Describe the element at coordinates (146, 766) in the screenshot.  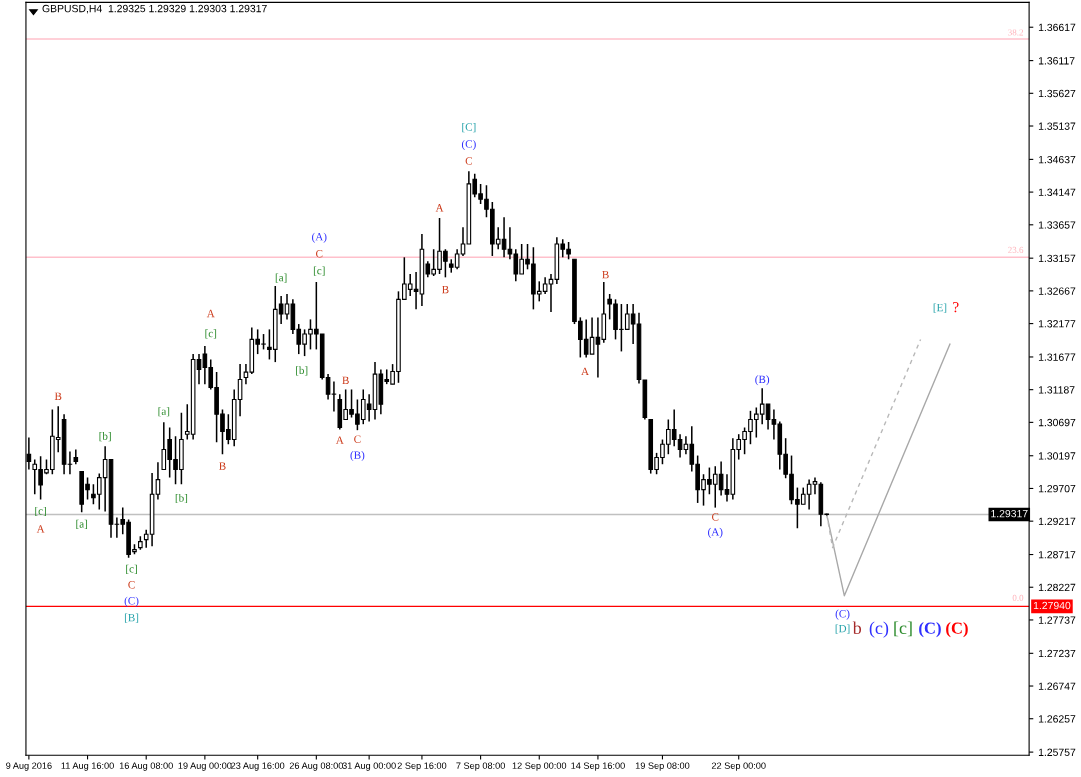
I see `x-tick-label: 16 Aug 08:00` at that location.